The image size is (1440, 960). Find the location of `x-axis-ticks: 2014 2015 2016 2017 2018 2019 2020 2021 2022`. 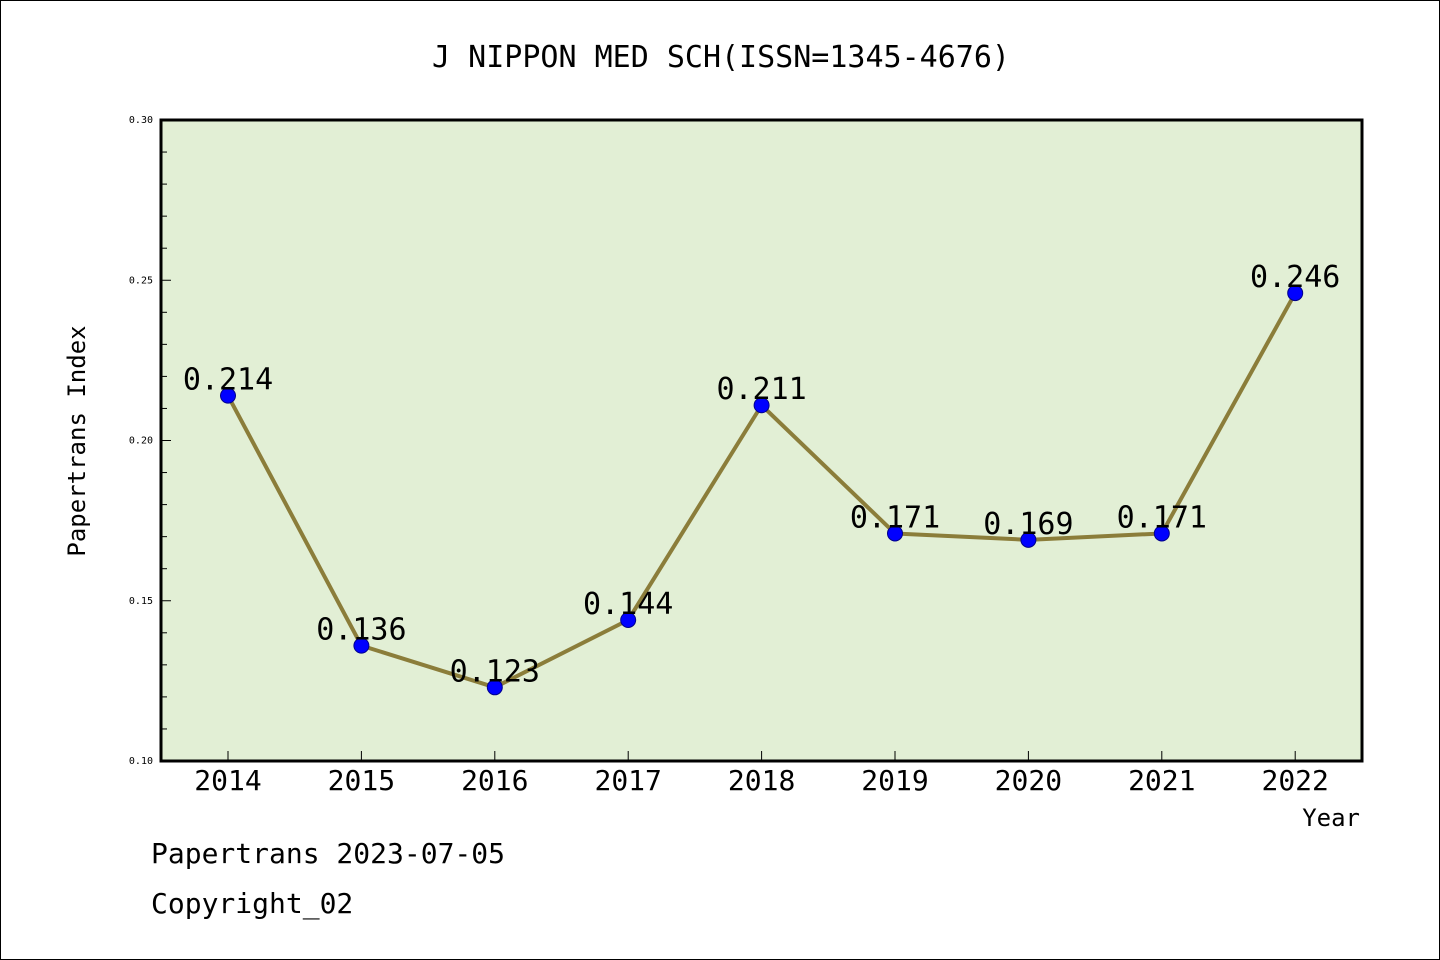

x-axis-ticks: 2014 2015 2016 2017 2018 2019 2020 2021 2022 is located at coordinates (761, 774).